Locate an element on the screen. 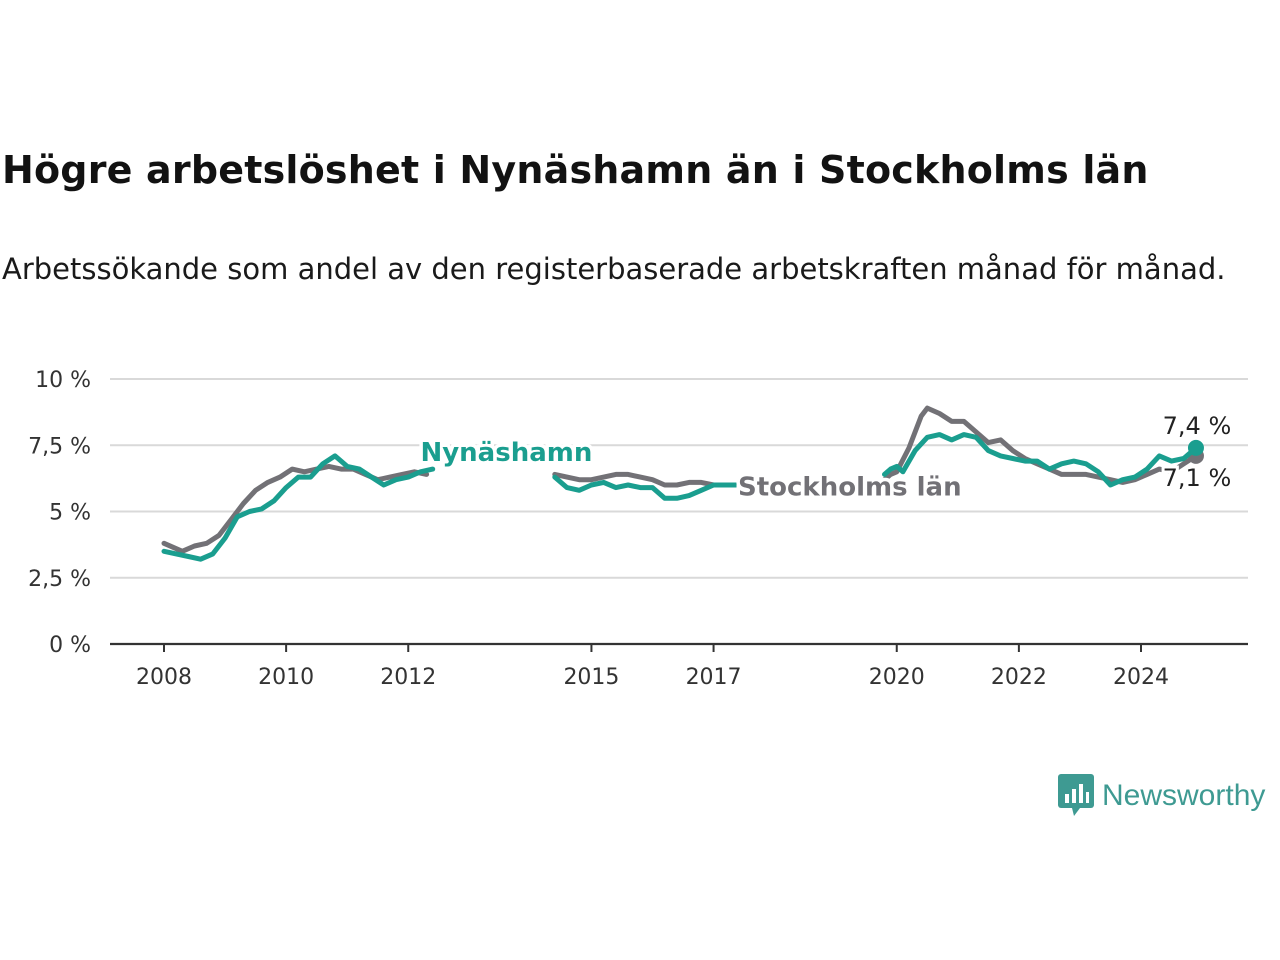 The height and width of the screenshot is (960, 1280). newsworthy-logo: Newsworthy is located at coordinates (1161, 796).